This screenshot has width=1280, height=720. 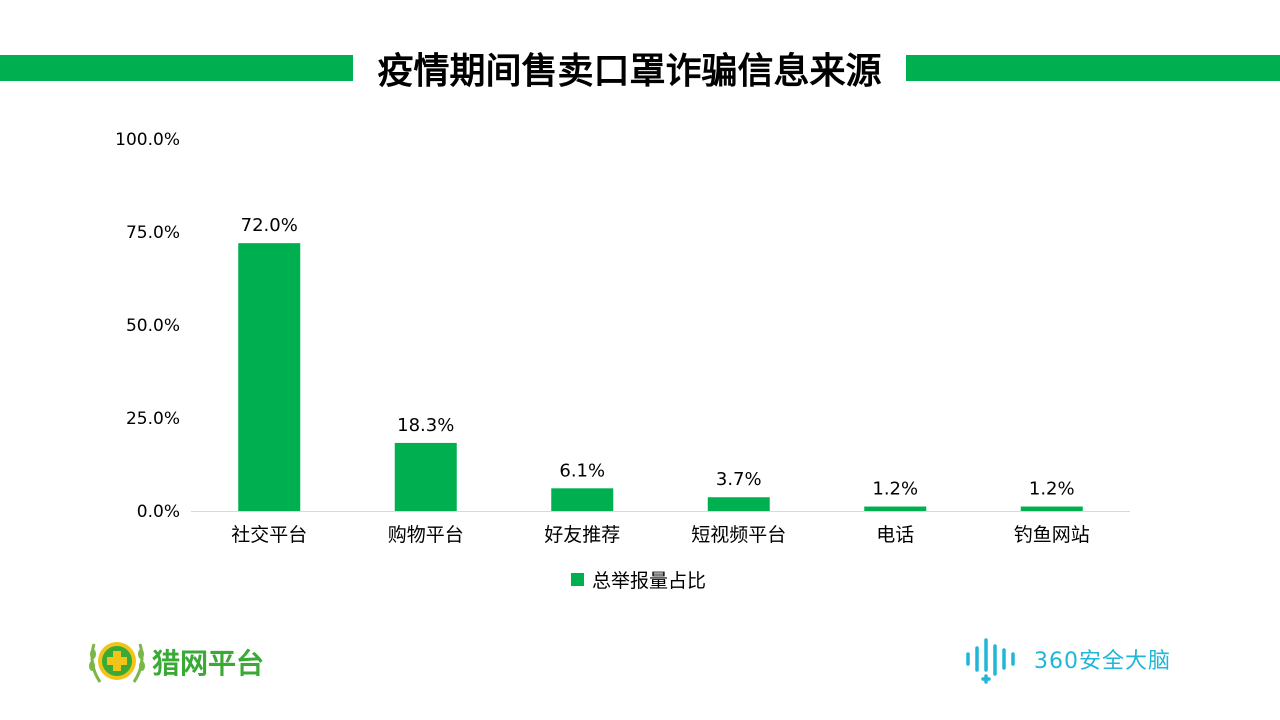 What do you see at coordinates (738, 535) in the screenshot?
I see `x-category-label: 短视频平台` at bounding box center [738, 535].